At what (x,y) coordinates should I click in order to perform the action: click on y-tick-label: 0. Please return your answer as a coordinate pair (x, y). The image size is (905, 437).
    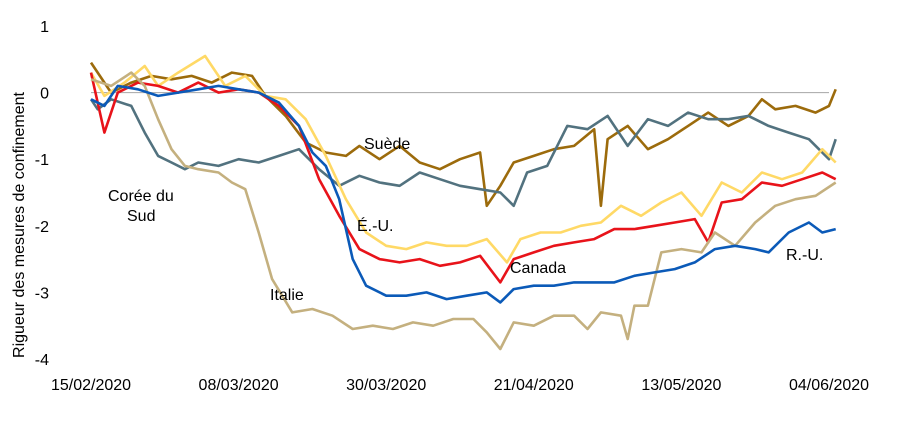
    Looking at the image, I should click on (44, 94).